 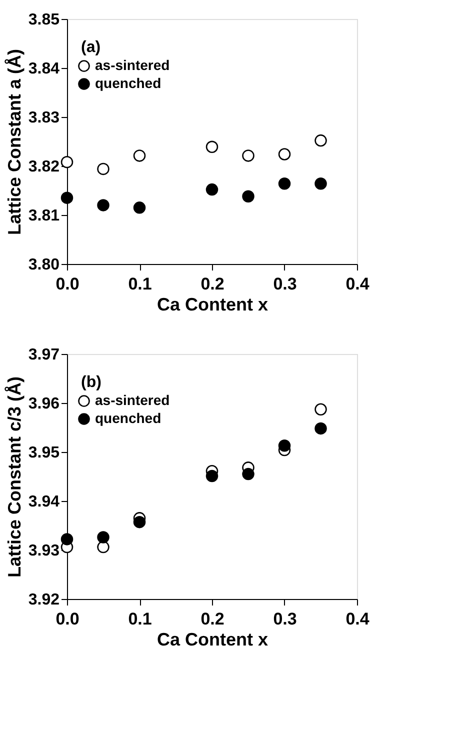 I want to click on y-tick-label: 3.83, so click(x=44, y=118).